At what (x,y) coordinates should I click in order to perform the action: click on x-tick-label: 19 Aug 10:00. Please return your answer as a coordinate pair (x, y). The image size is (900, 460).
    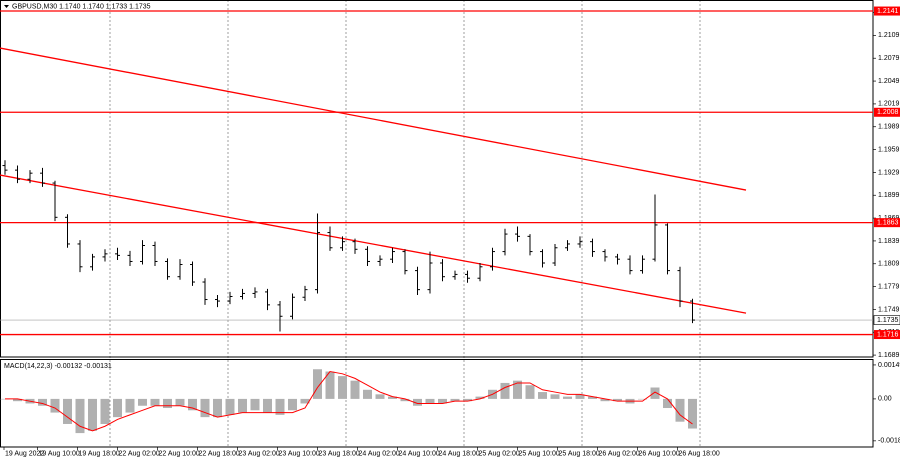
    Looking at the image, I should click on (59, 453).